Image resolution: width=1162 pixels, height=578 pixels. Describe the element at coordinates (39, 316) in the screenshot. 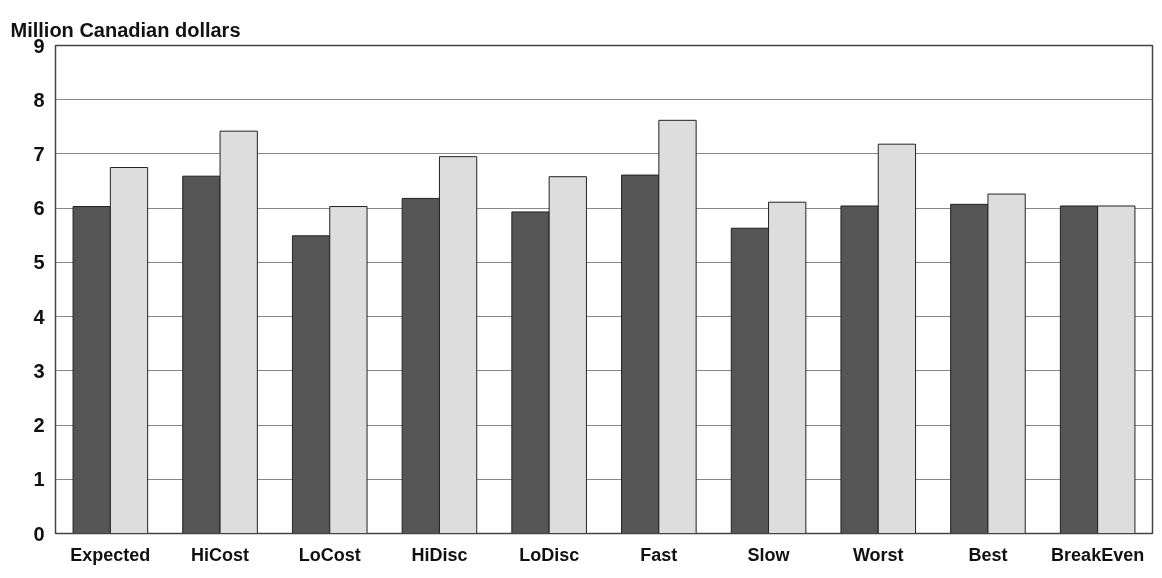

I see `y-tick-label: 4` at that location.